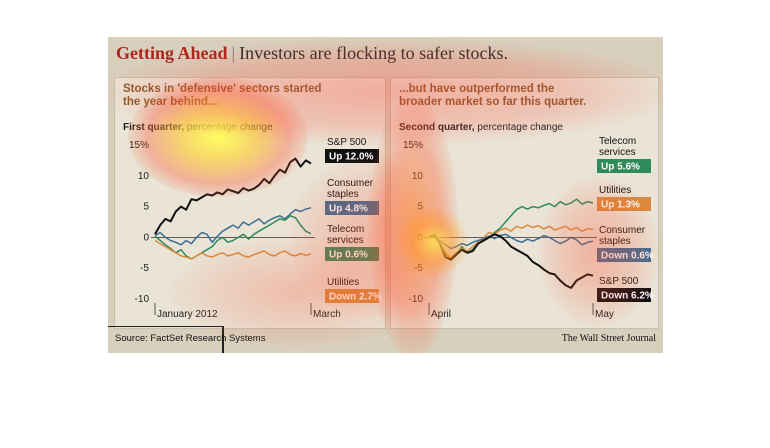  Describe the element at coordinates (441, 314) in the screenshot. I see `x-tick-label: April` at that location.